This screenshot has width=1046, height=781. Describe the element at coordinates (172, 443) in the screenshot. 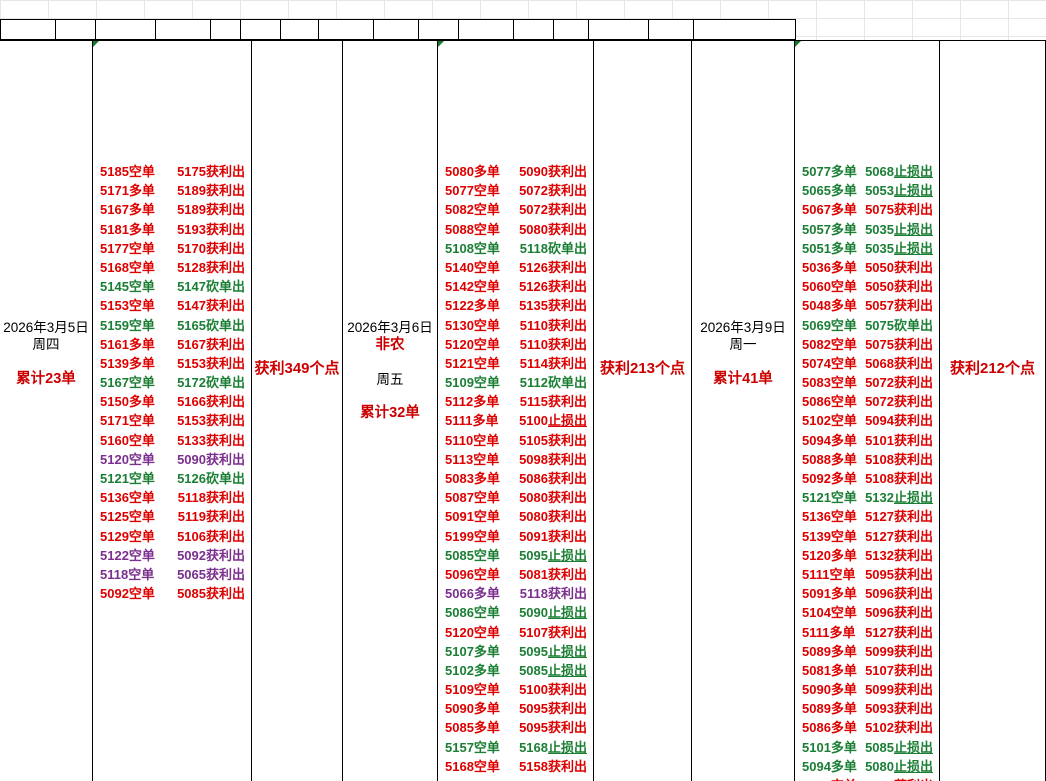

I see `trade-row: 5160空单 5133获利出` at that location.